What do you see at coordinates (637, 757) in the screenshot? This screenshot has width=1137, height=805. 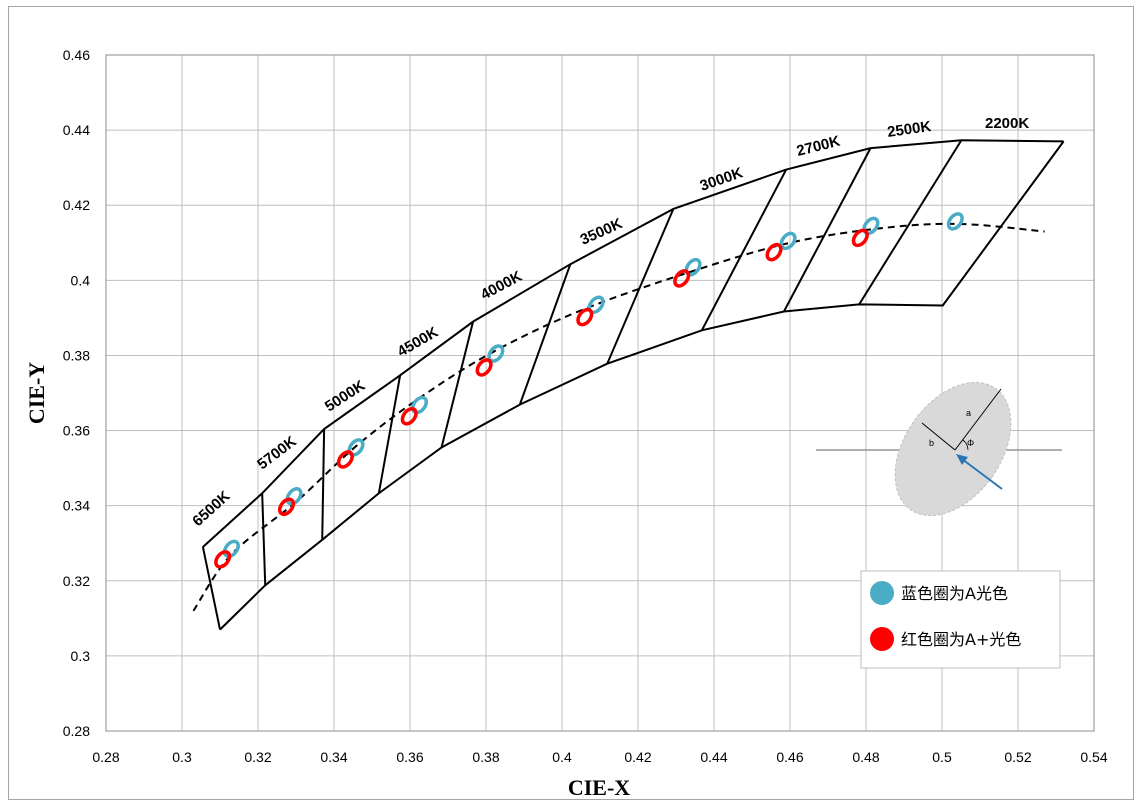 I see `x-tick-label: 0.42` at bounding box center [637, 757].